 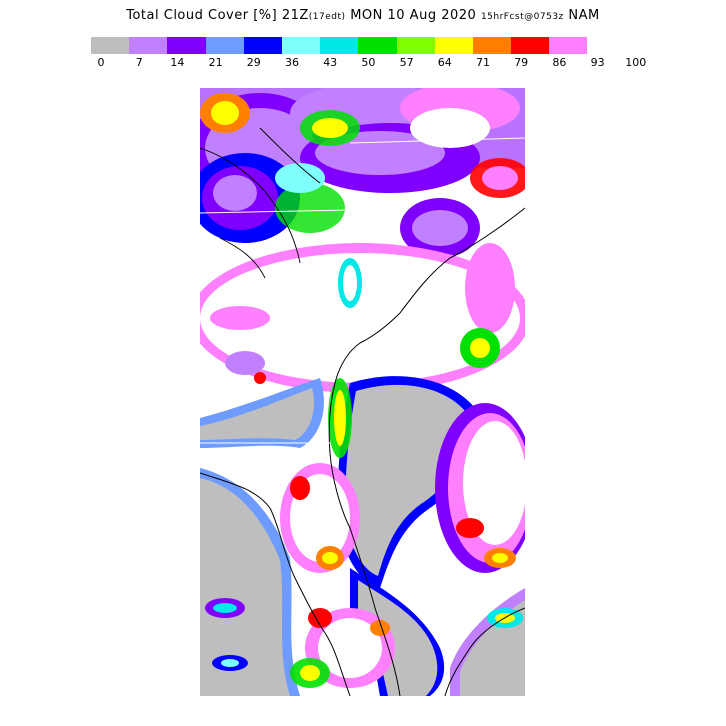 What do you see at coordinates (522, 17) in the screenshot?
I see `title-fcst: 15hrFcst@0753z` at bounding box center [522, 17].